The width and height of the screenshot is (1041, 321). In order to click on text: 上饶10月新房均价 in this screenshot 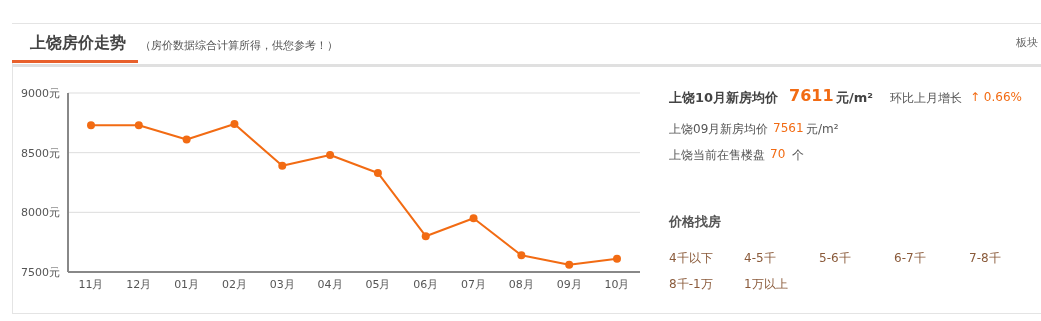, I will do `click(724, 98)`.